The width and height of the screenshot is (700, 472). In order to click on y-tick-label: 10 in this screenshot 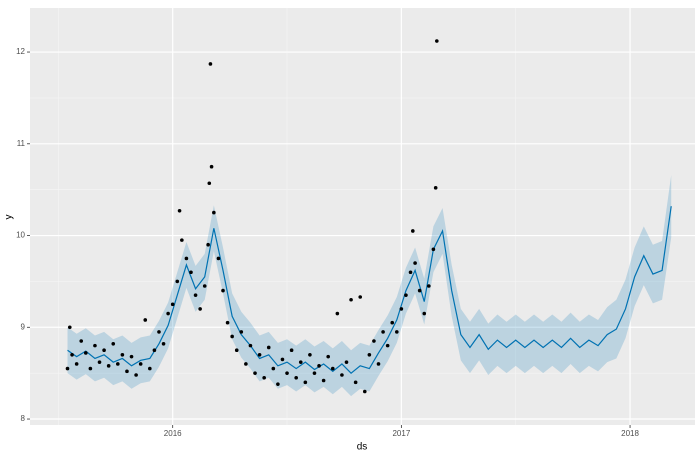, I will do `click(20, 235)`.